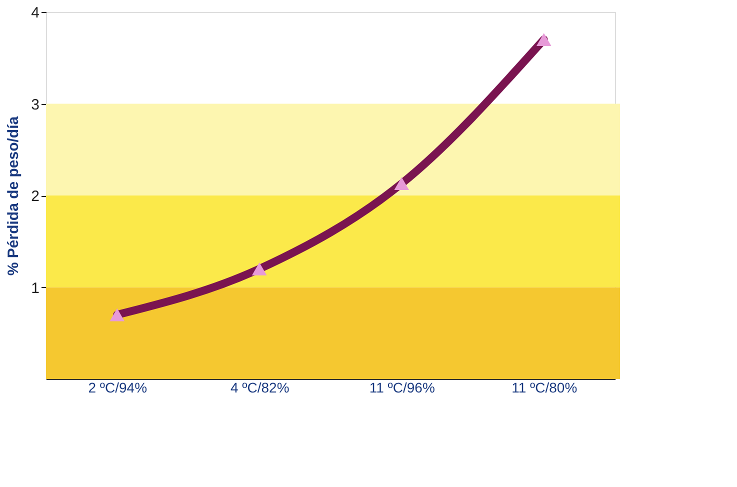  I want to click on y-tick-label: 3, so click(35, 105).